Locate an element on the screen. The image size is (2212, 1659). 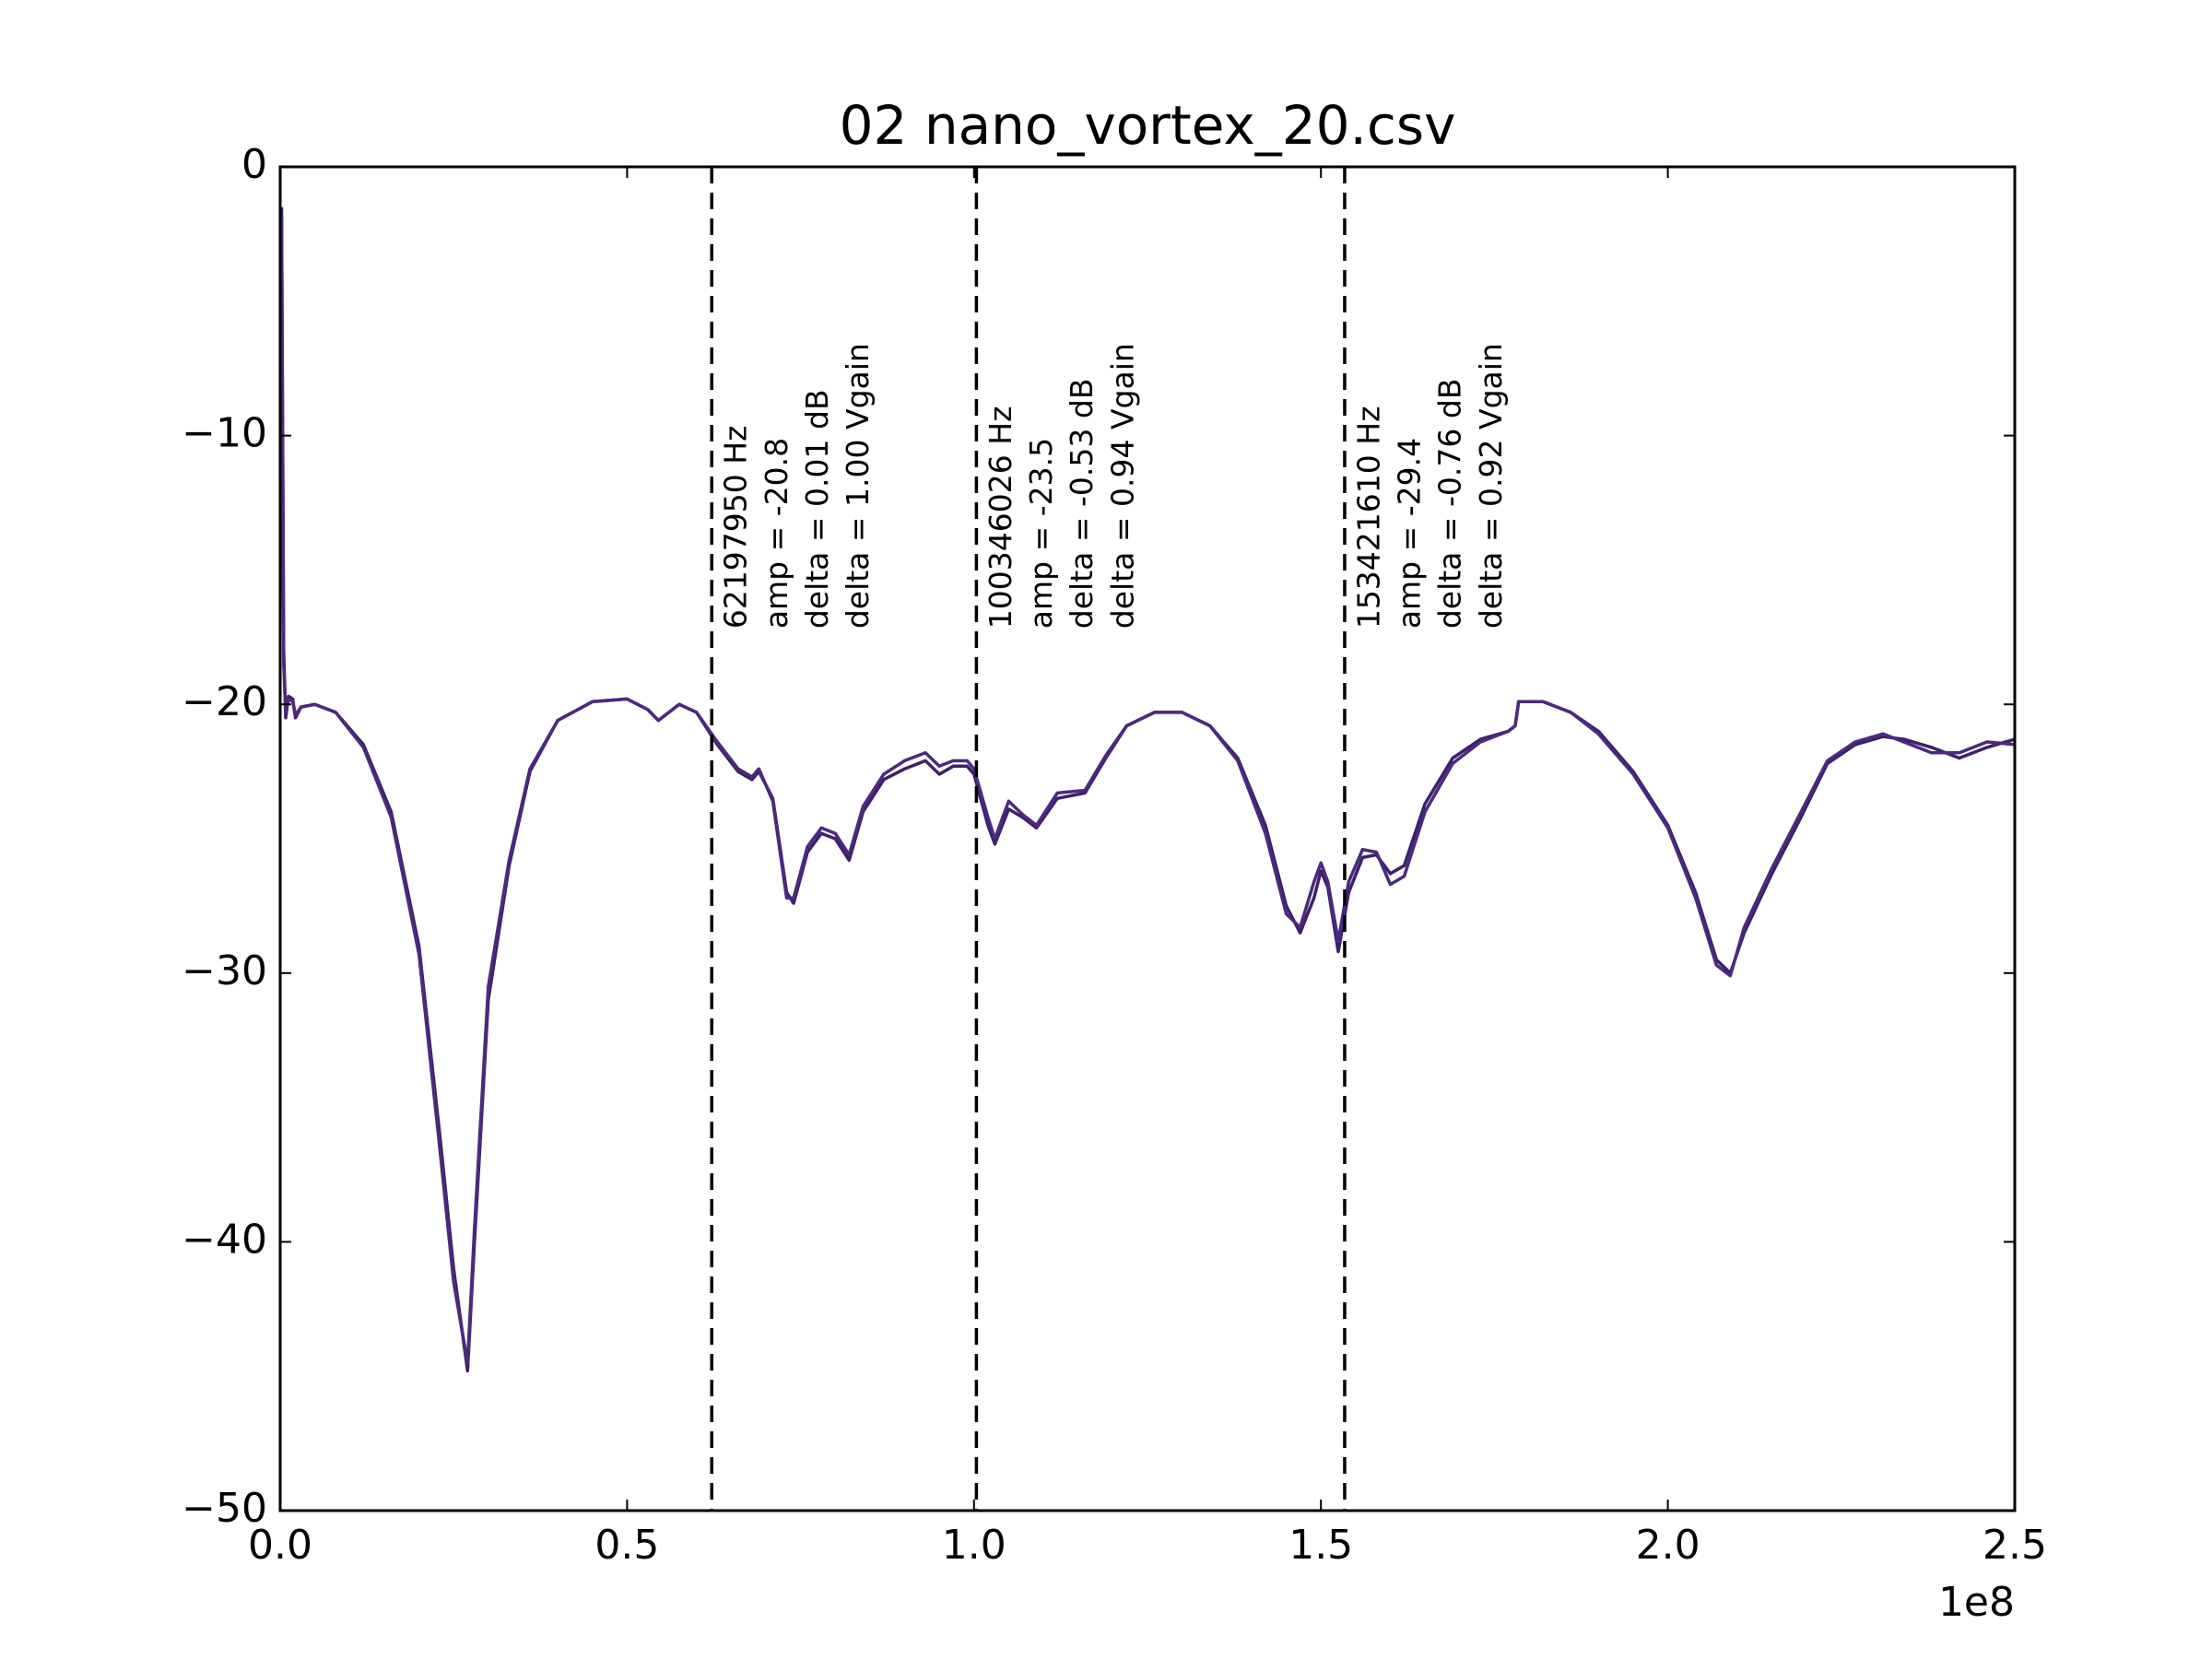
annotation-text: 62197950 Hz is located at coordinates (736, 527).